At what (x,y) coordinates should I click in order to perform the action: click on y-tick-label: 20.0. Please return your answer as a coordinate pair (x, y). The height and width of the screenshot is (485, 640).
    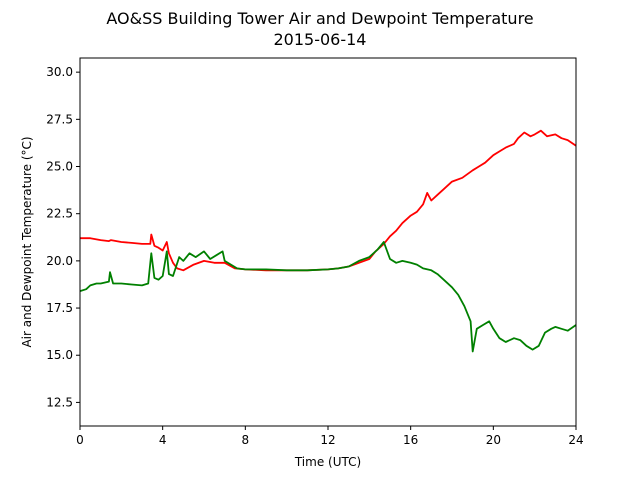
    Looking at the image, I should click on (59, 261).